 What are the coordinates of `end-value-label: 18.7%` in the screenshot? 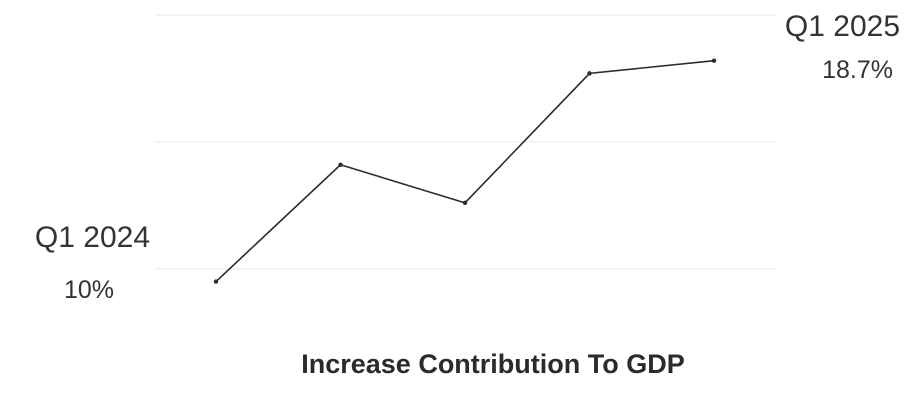 It's located at (857, 70).